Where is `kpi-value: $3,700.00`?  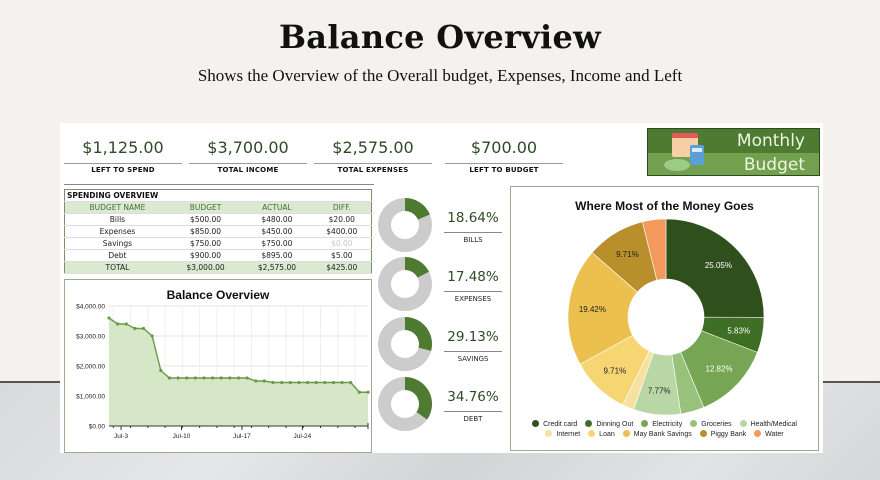 kpi-value: $3,700.00 is located at coordinates (248, 147).